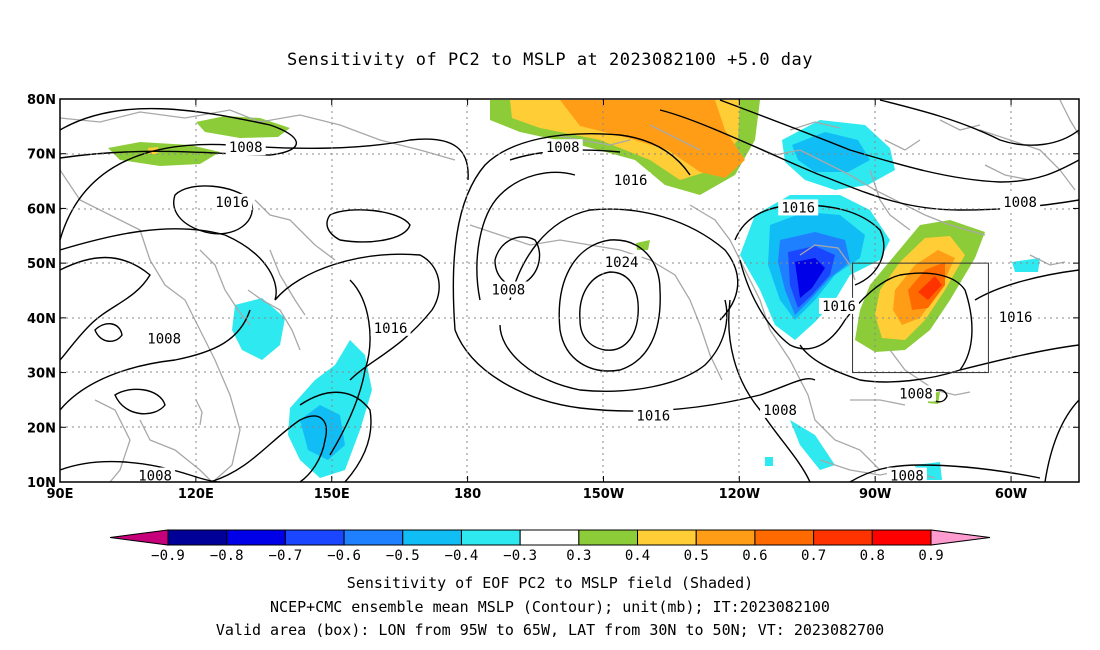 The height and width of the screenshot is (650, 1100). Describe the element at coordinates (41, 209) in the screenshot. I see `lat-tick-label: 60N` at that location.